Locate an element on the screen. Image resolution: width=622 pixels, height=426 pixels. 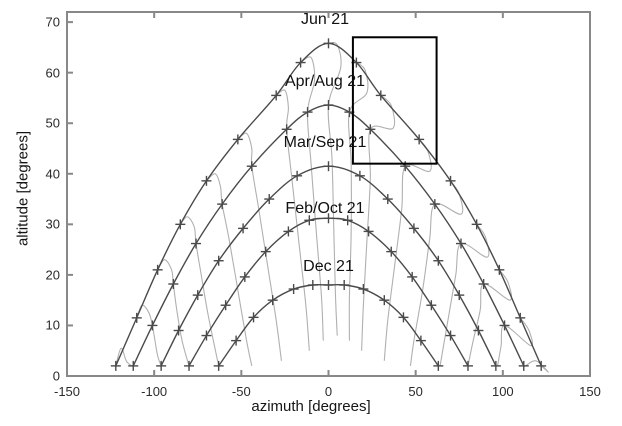
curve-label: Jun 21 is located at coordinates (325, 19).